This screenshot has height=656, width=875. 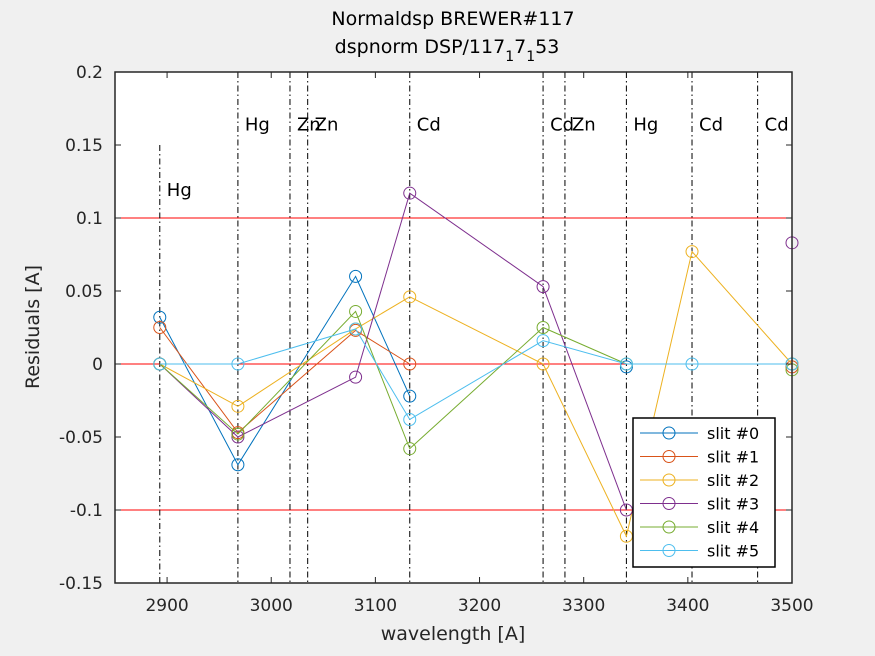 What do you see at coordinates (97, 365) in the screenshot?
I see `y-tick-label: 0` at bounding box center [97, 365].